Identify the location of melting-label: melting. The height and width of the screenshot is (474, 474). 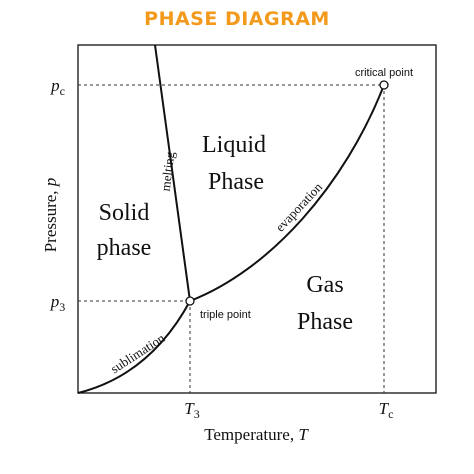
(168, 171).